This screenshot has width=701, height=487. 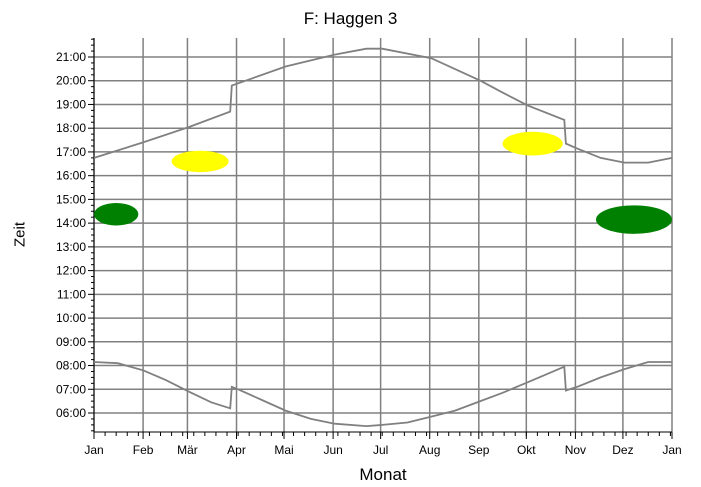 I want to click on x-tick-label: Mär, so click(x=187, y=450).